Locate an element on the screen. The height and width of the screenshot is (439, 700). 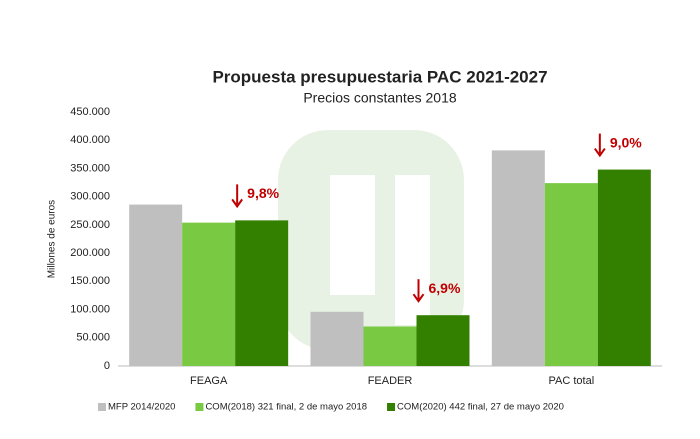
y-tick-label: 300.000 is located at coordinates (90, 197).